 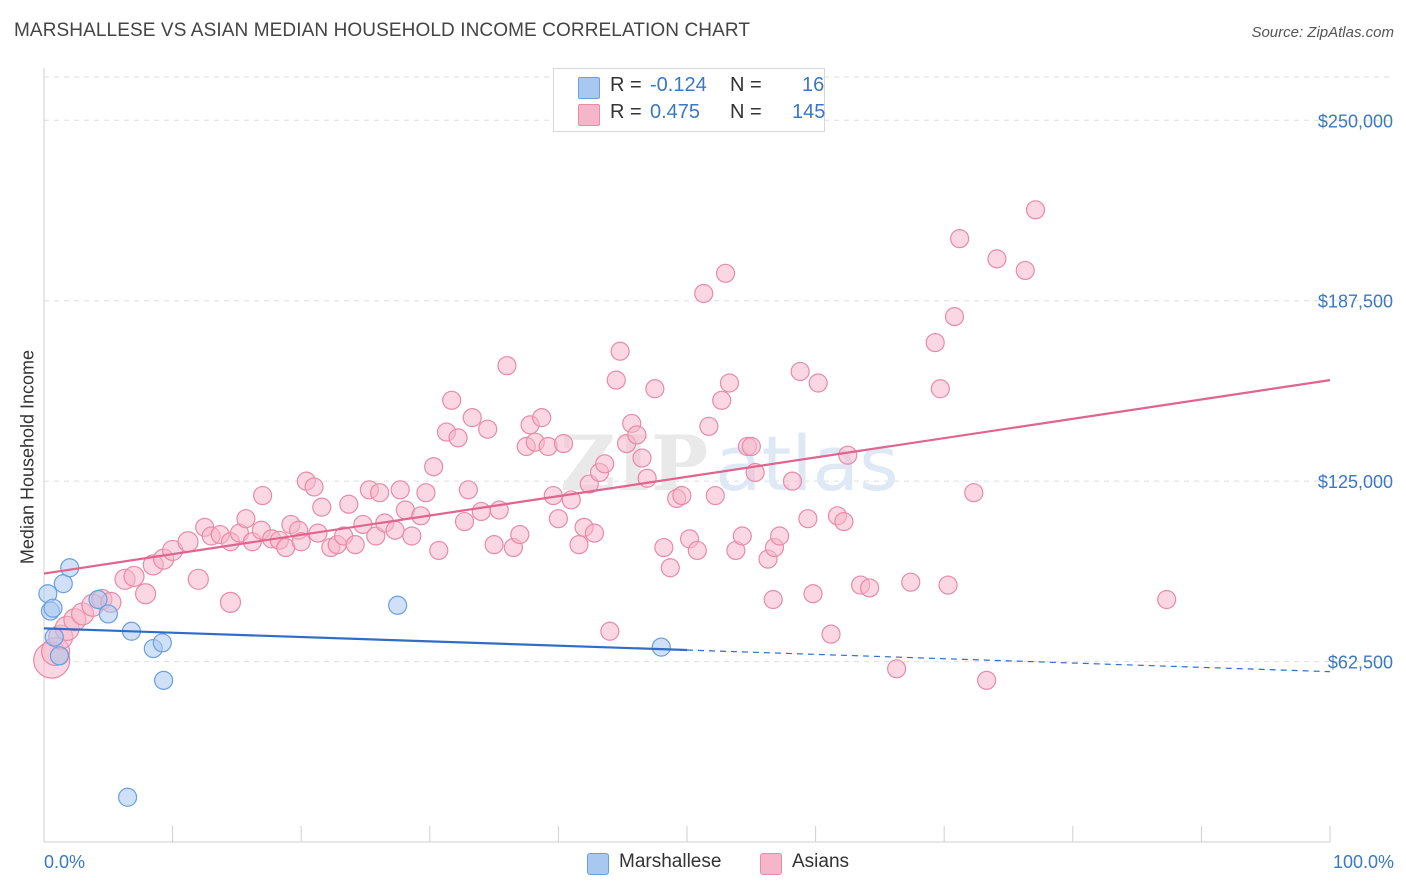 I want to click on marshallese-swatch, so click(x=589, y=88).